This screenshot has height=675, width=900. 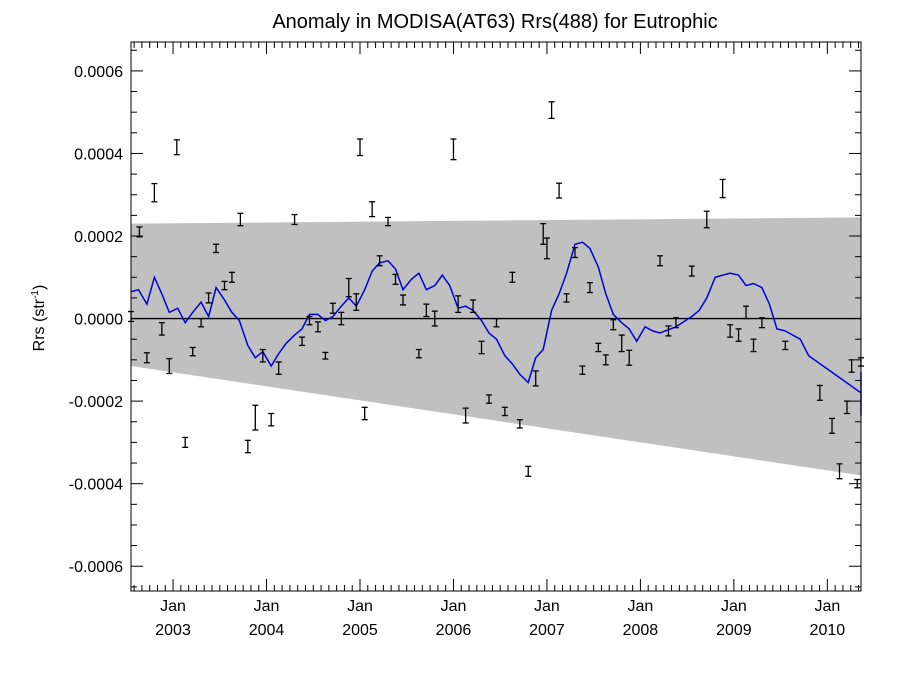 I want to click on y-tick-label: -0.0002, so click(x=96, y=402).